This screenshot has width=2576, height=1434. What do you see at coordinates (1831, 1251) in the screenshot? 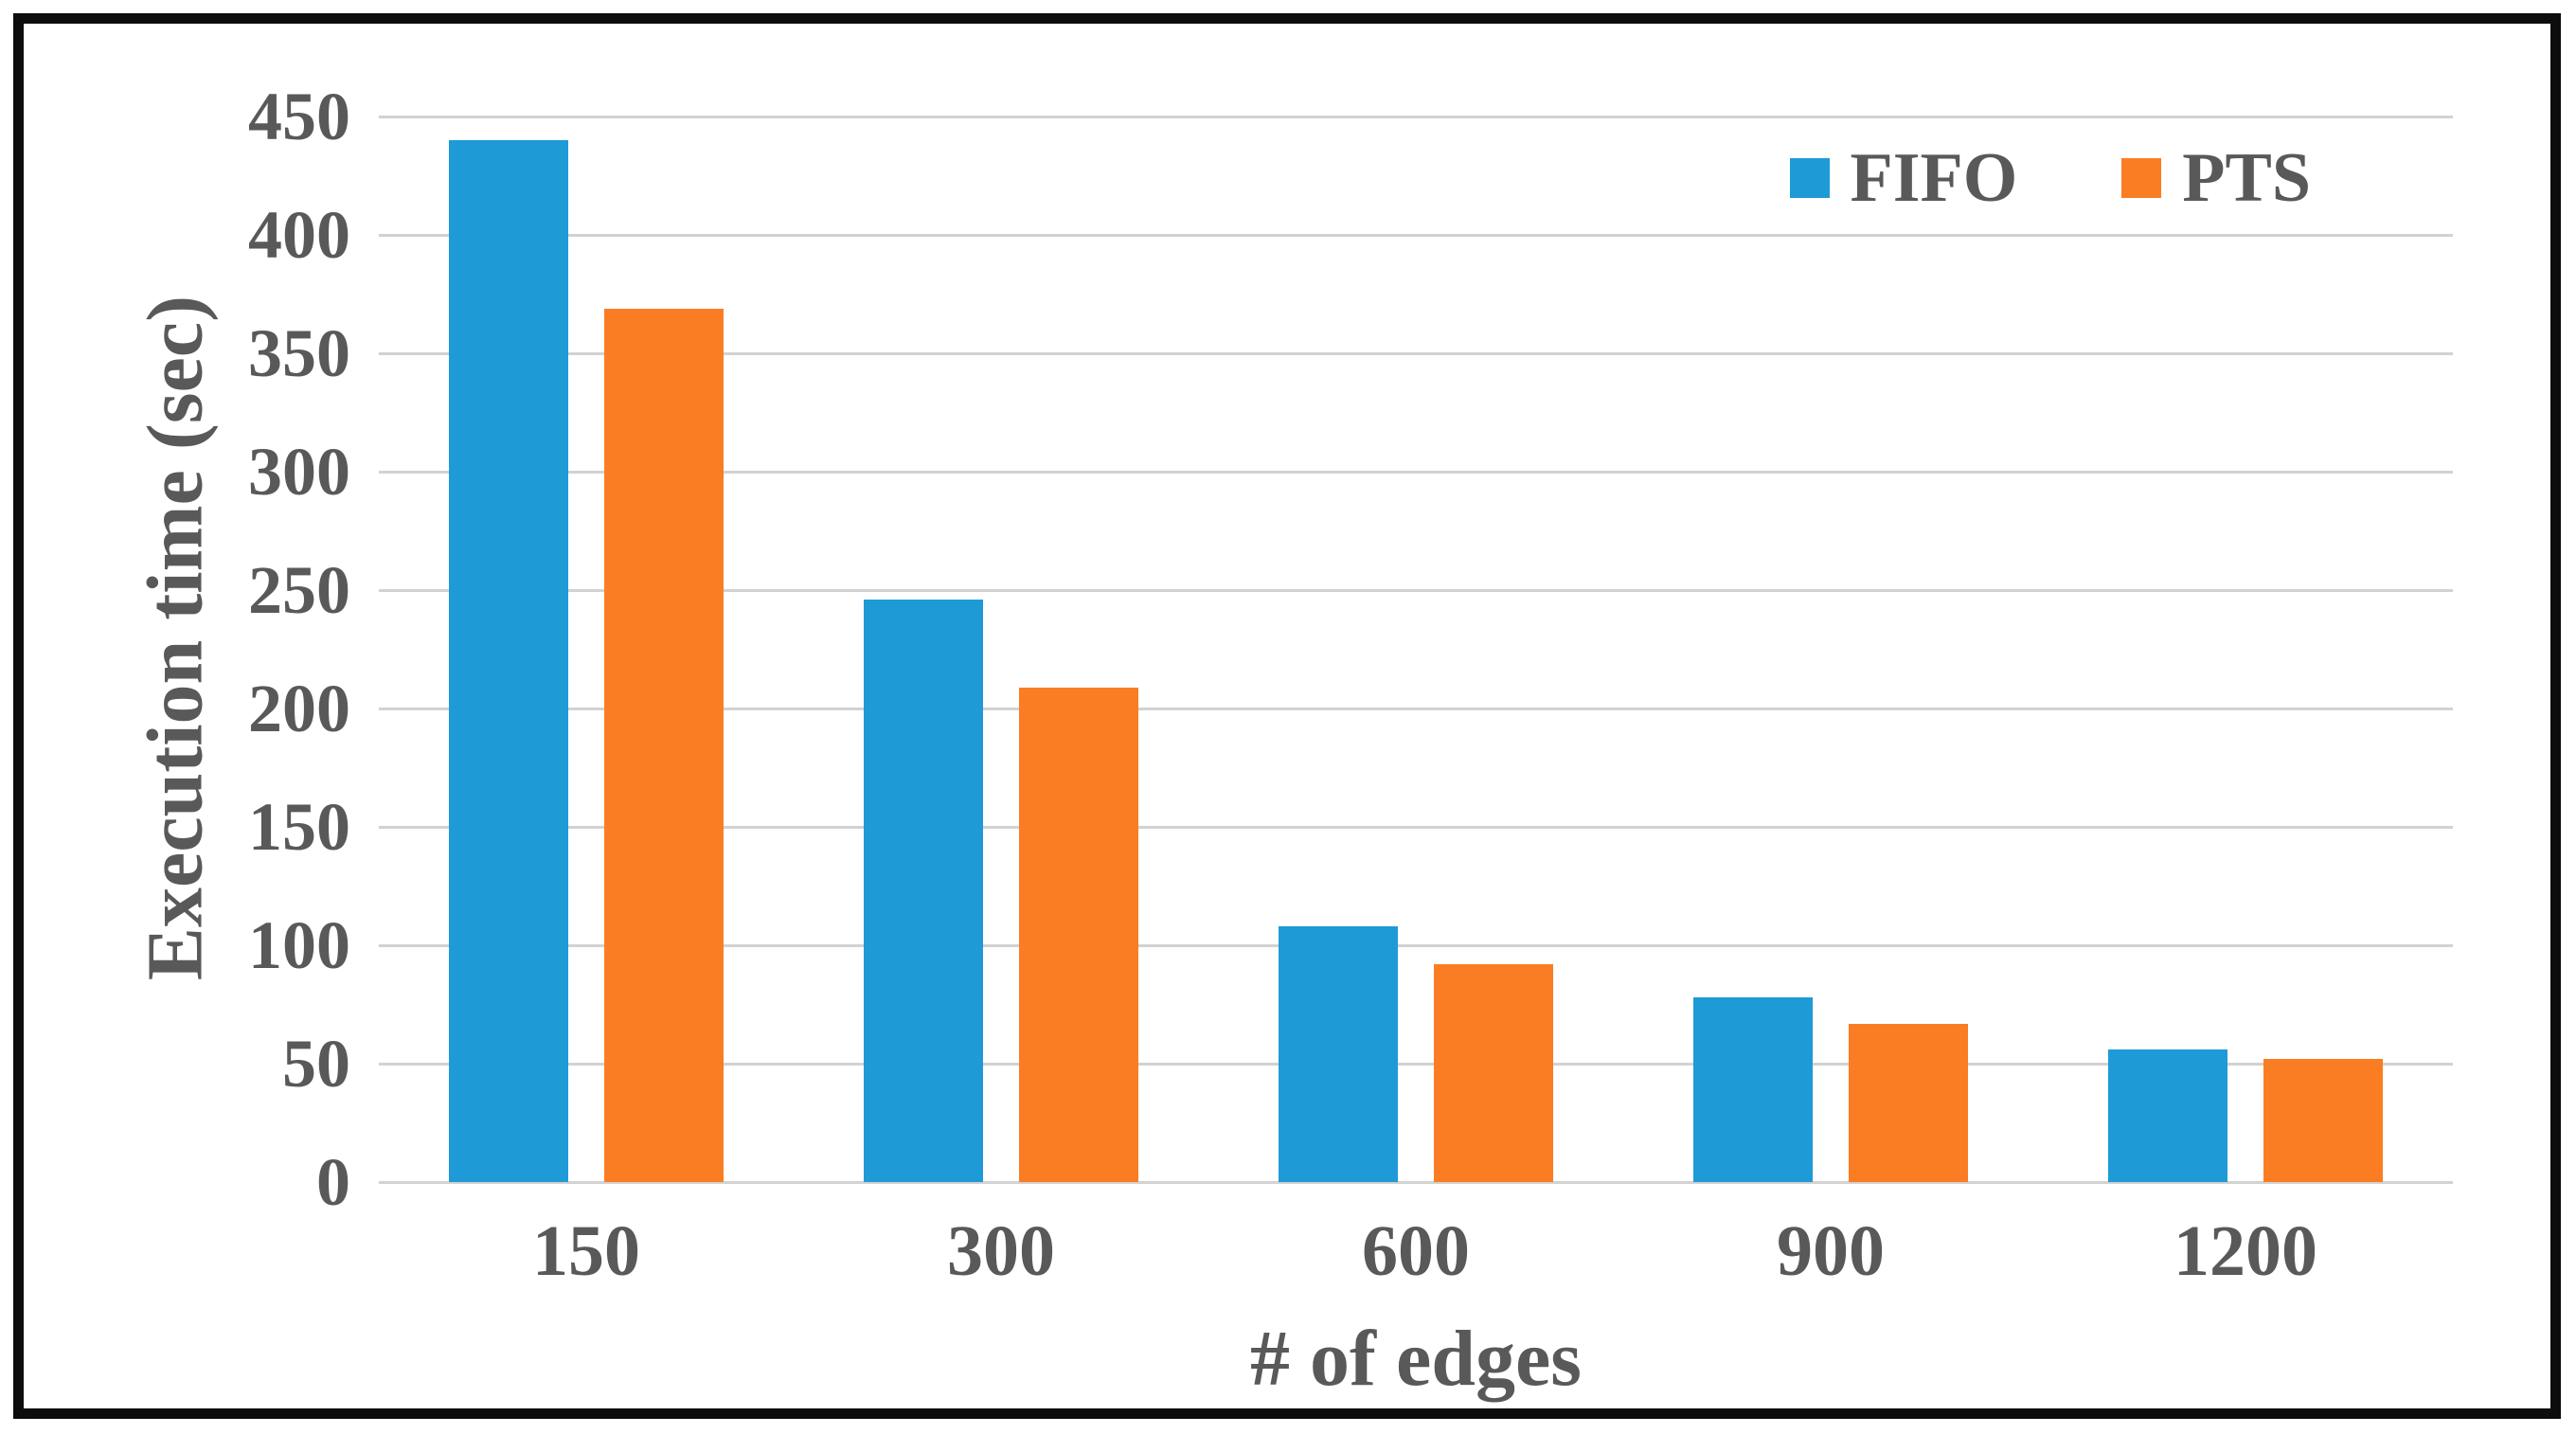
I see `x-tick-label-900: 900` at bounding box center [1831, 1251].